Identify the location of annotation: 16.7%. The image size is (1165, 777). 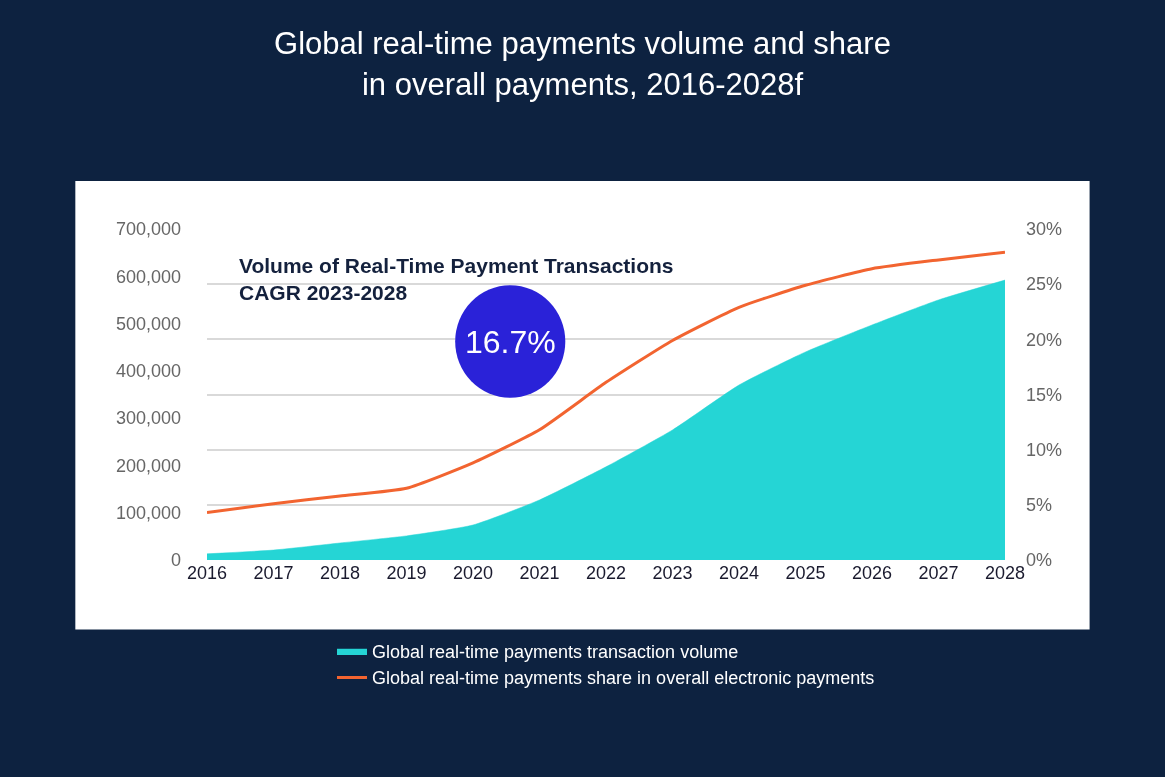
(510, 342).